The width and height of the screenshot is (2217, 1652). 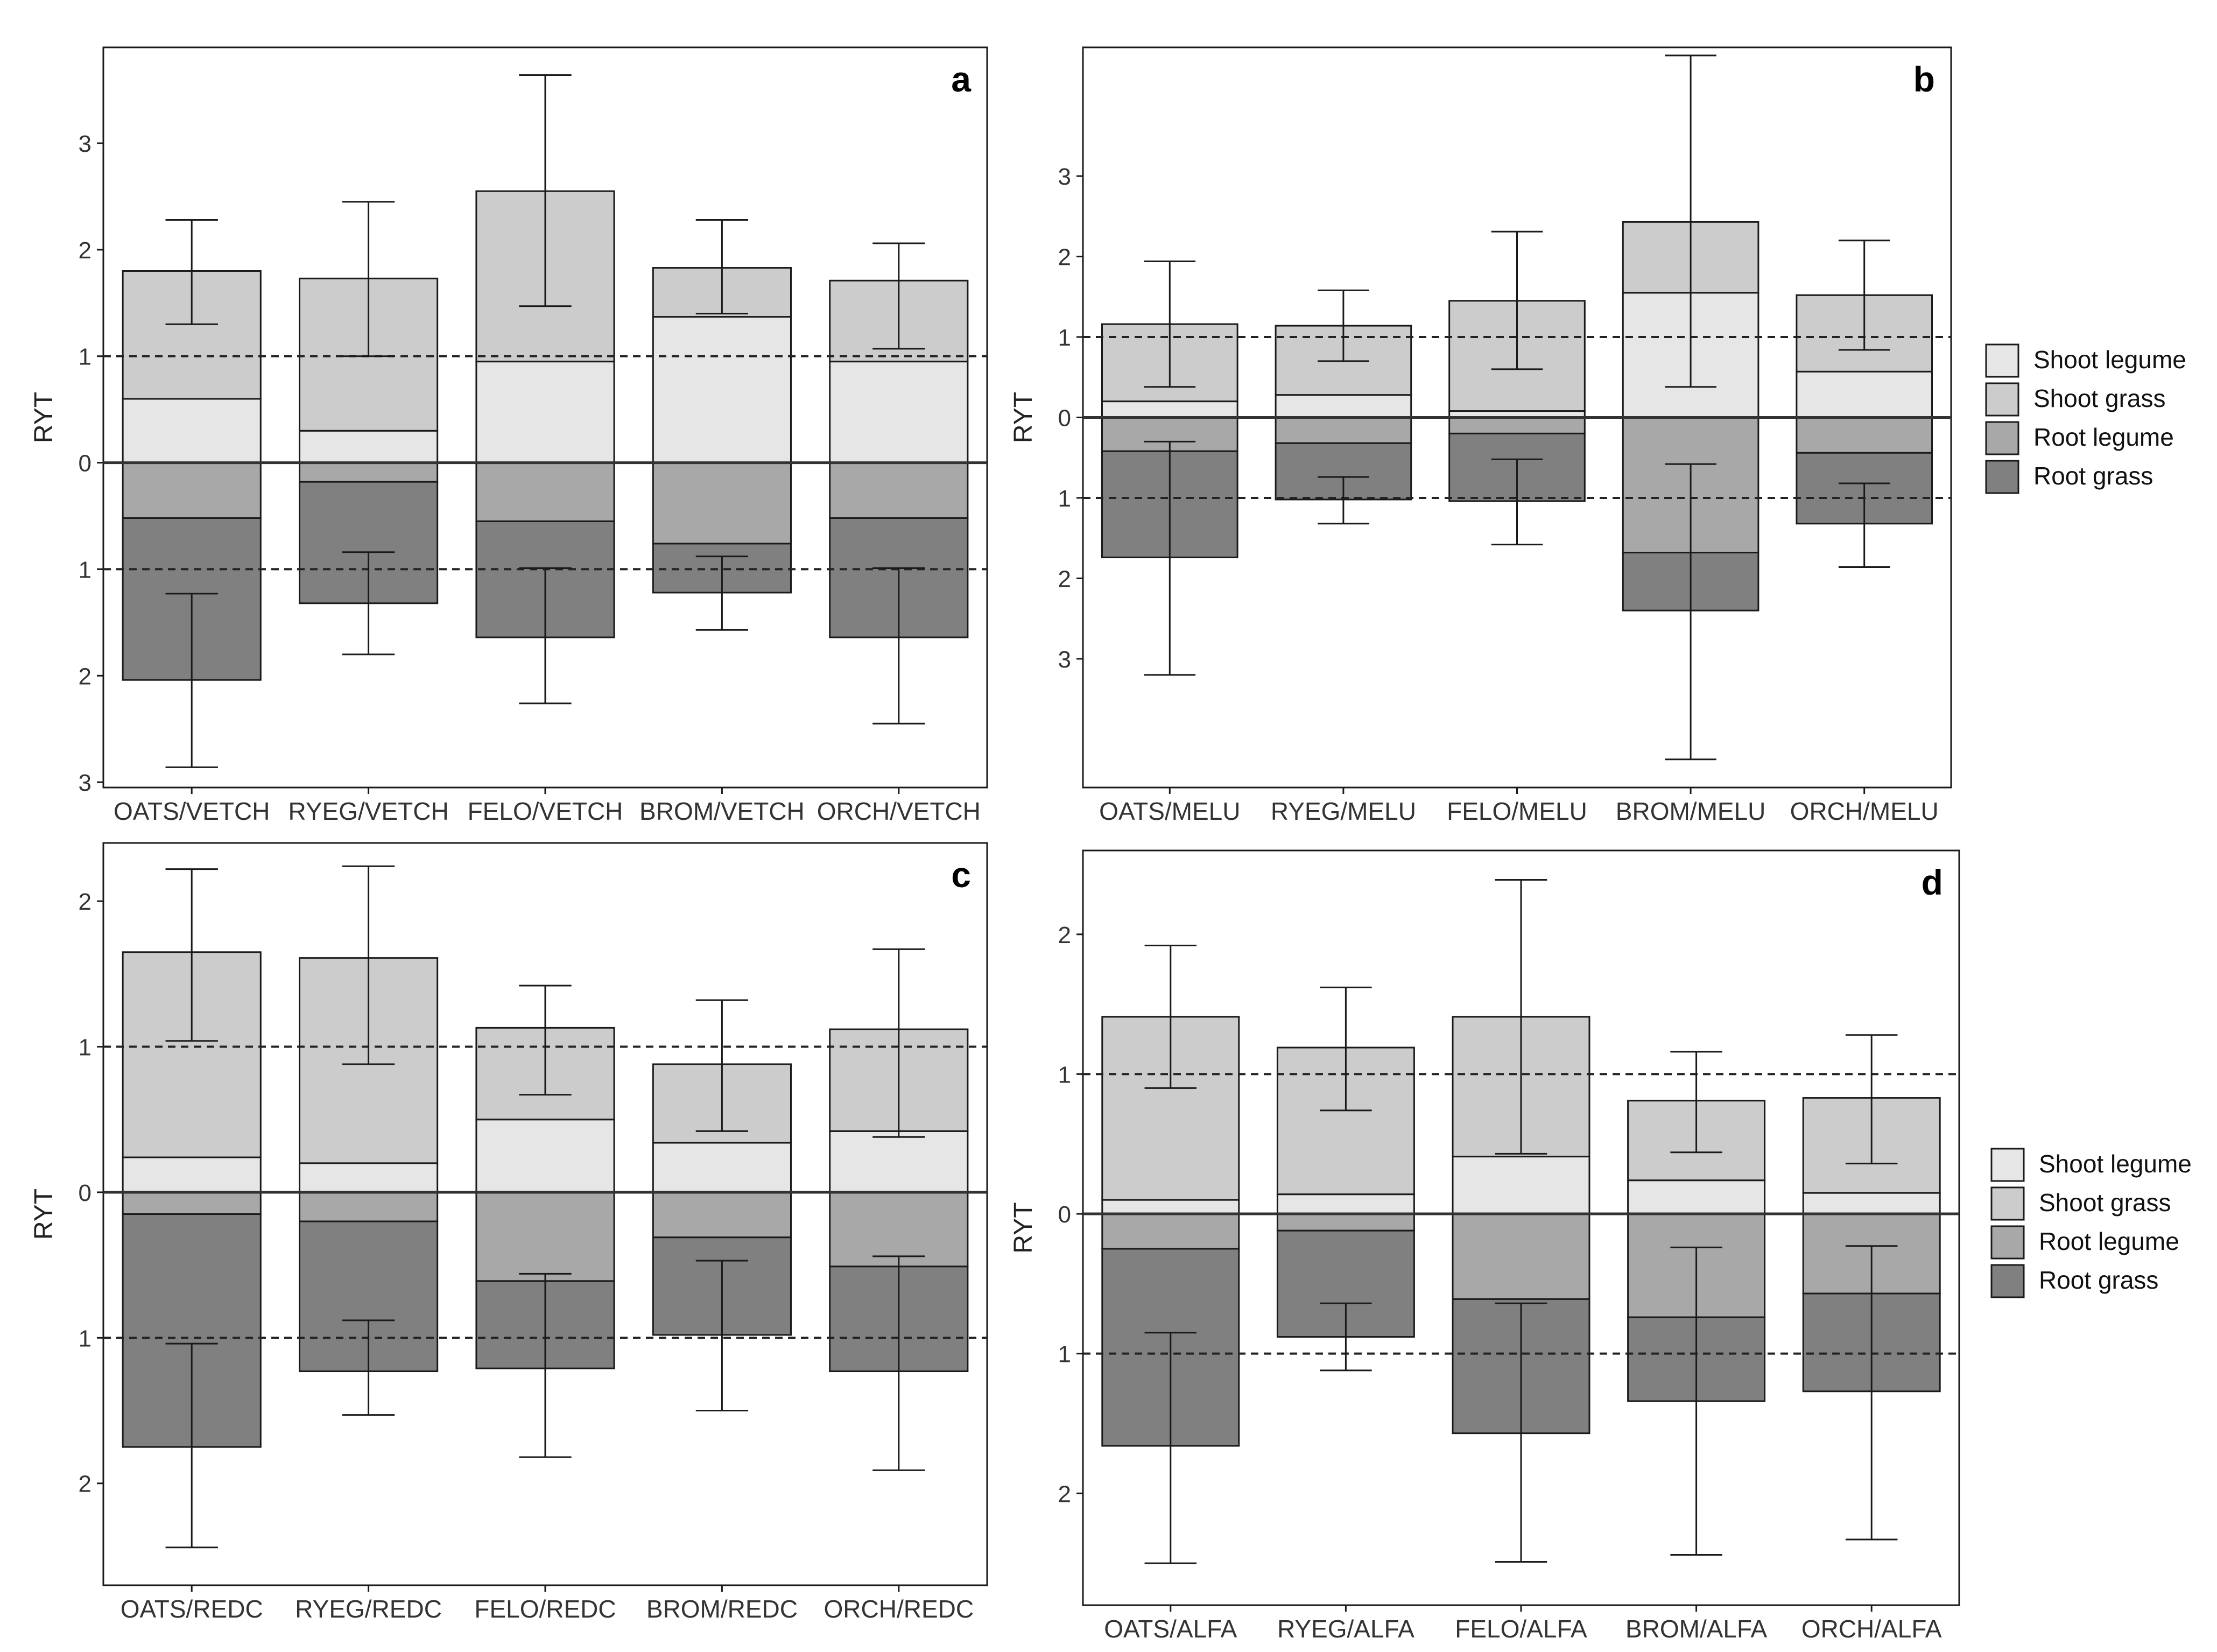 What do you see at coordinates (961, 79) in the screenshot?
I see `panel-letter: a` at bounding box center [961, 79].